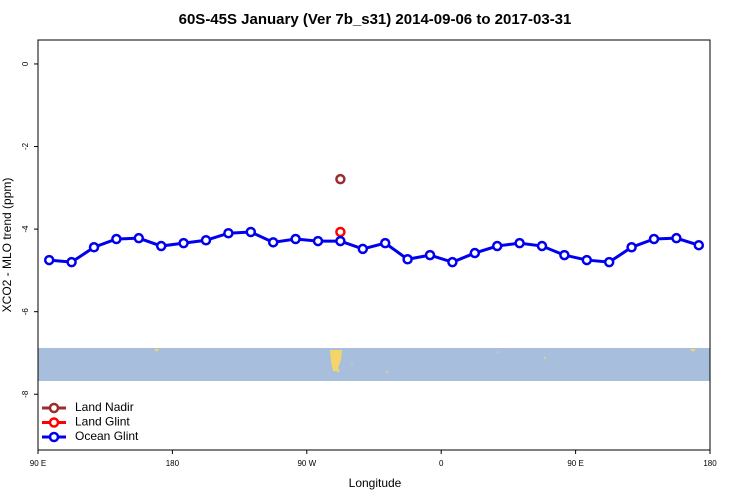  I want to click on y-tick-label: -8, so click(25, 394).